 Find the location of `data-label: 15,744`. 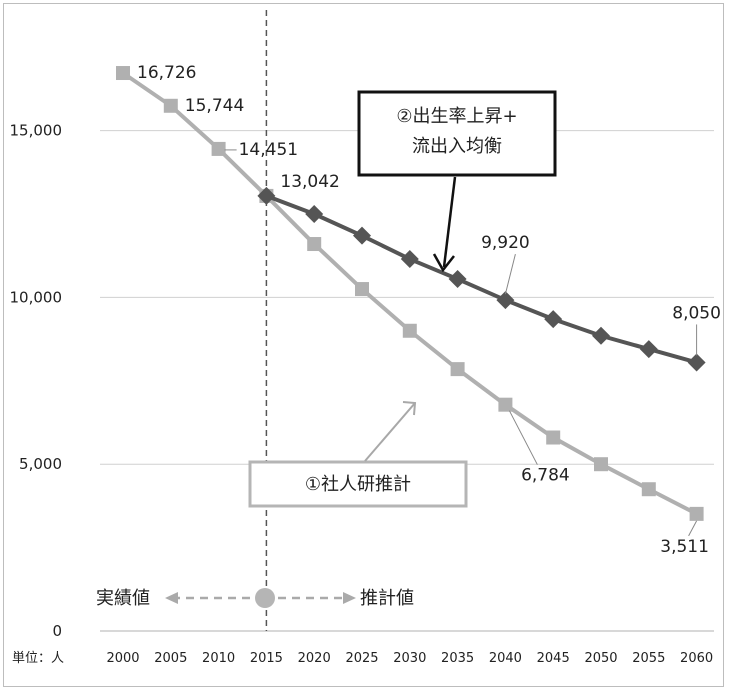

data-label: 15,744 is located at coordinates (214, 106).